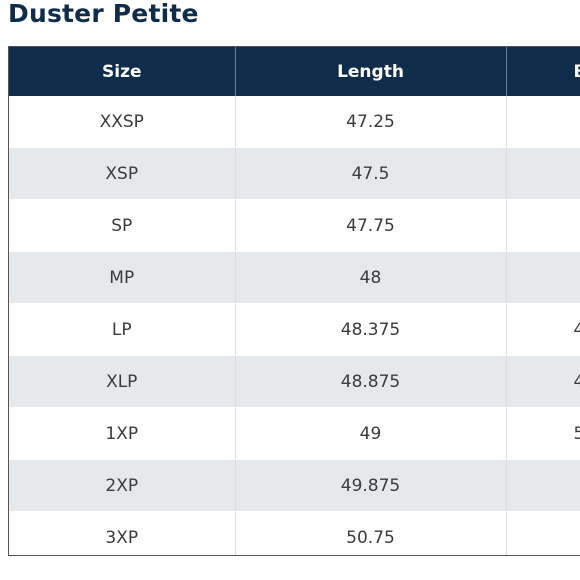 This screenshot has height=580, width=580. What do you see at coordinates (371, 533) in the screenshot?
I see `length-cell: 50.75` at bounding box center [371, 533].